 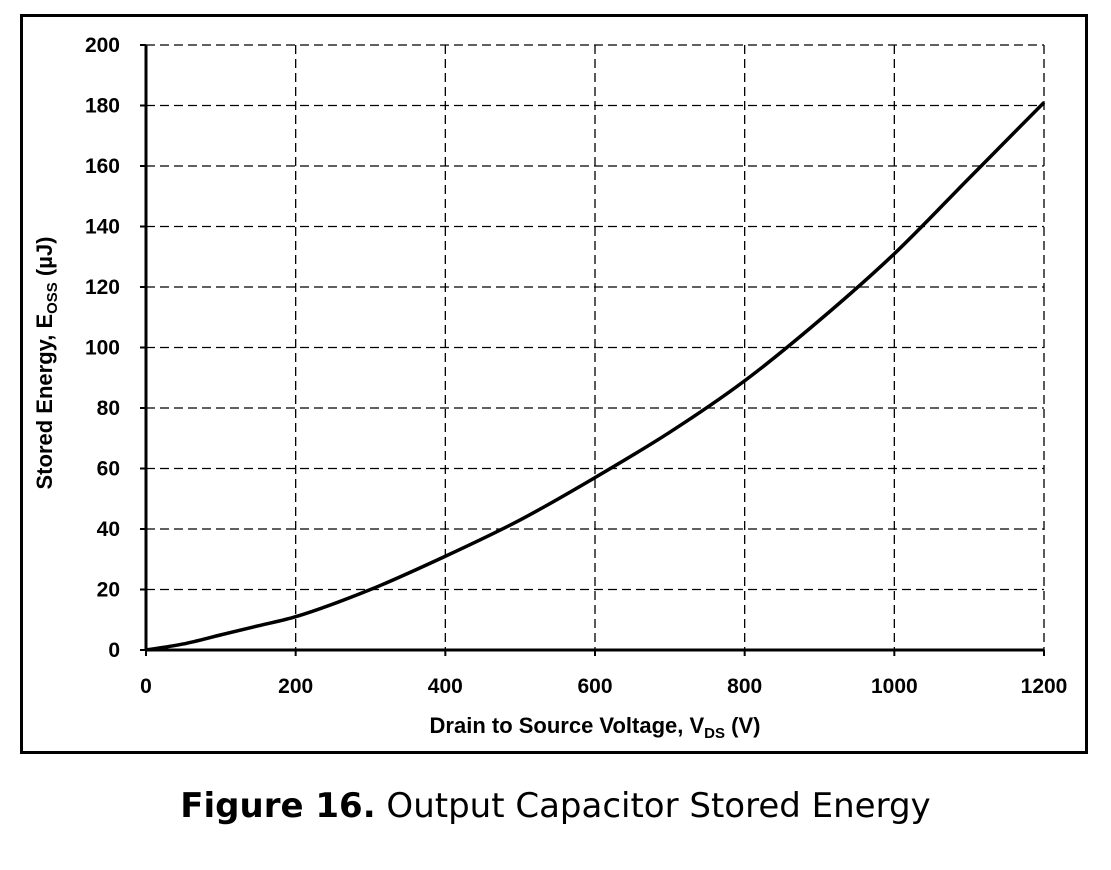 I want to click on y-tick-label: 140, so click(x=102, y=227).